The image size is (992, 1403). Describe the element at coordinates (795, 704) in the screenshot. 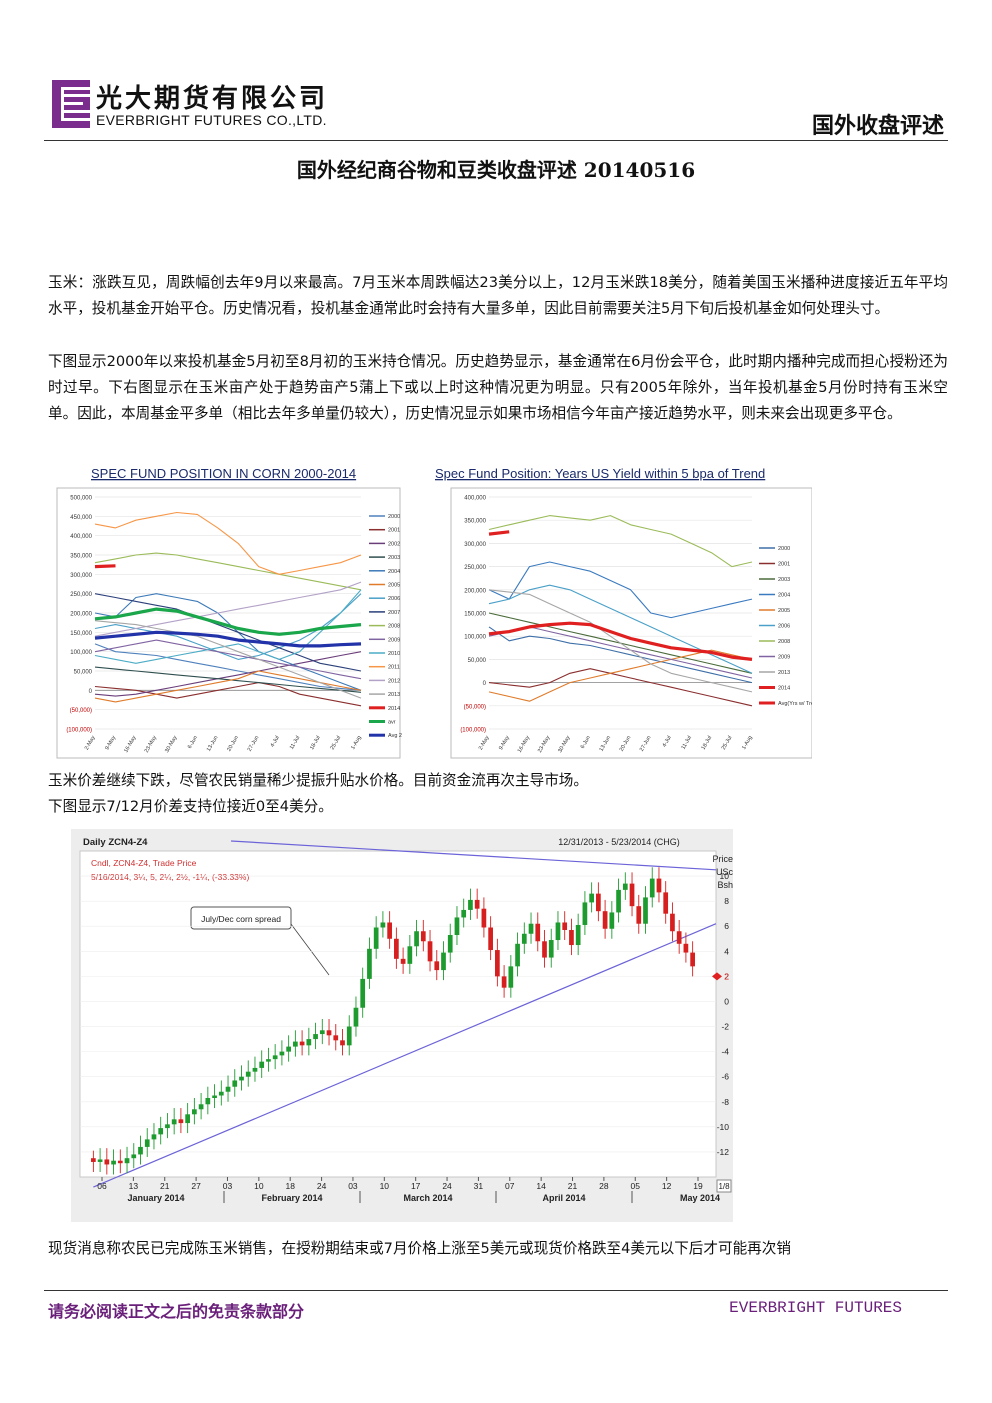

I see `legend-label: Avg(Yrs w/ Trend yield` at that location.